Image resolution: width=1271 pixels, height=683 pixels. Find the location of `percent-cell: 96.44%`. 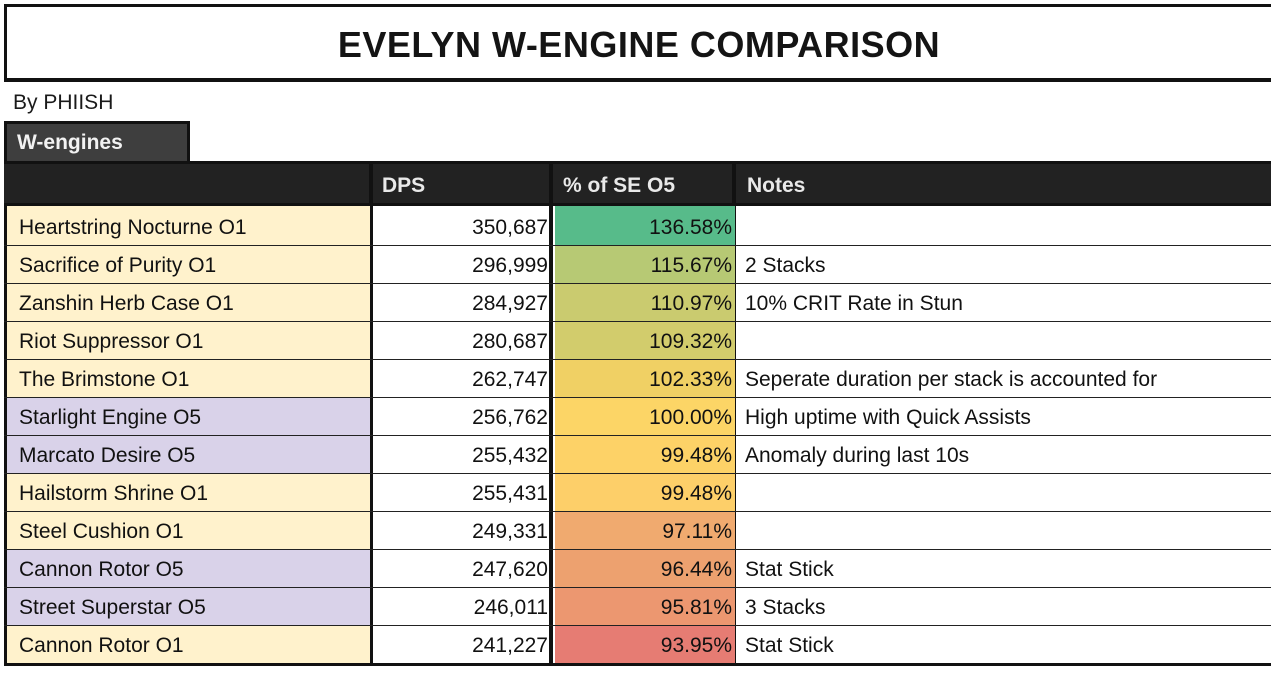

percent-cell: 96.44% is located at coordinates (645, 568).